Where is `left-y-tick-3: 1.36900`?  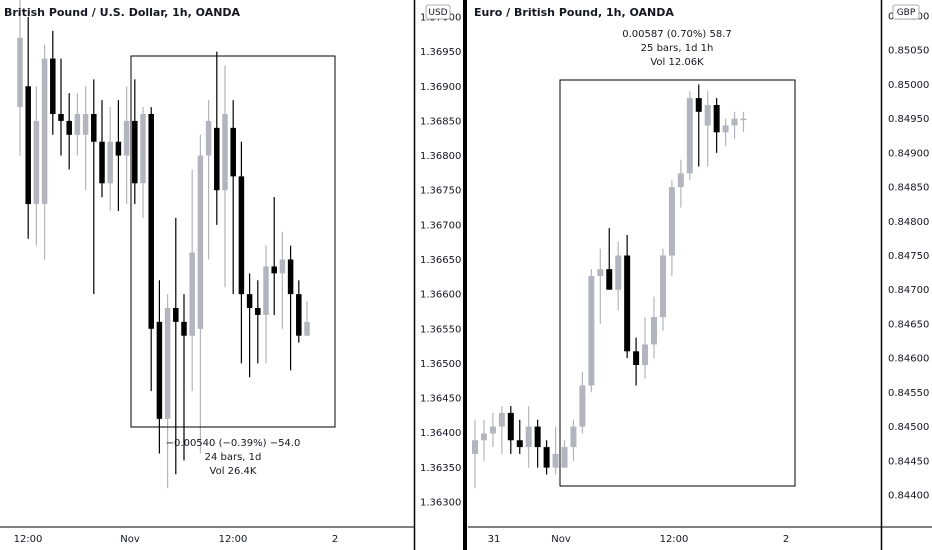 left-y-tick-3: 1.36900 is located at coordinates (440, 87).